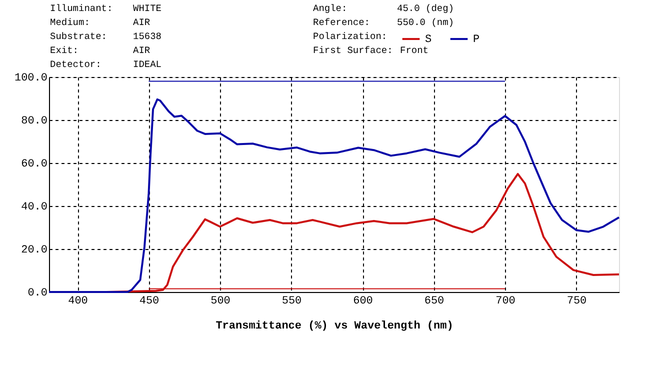 The image size is (649, 384). Describe the element at coordinates (428, 40) in the screenshot. I see `legend-label: S` at that location.